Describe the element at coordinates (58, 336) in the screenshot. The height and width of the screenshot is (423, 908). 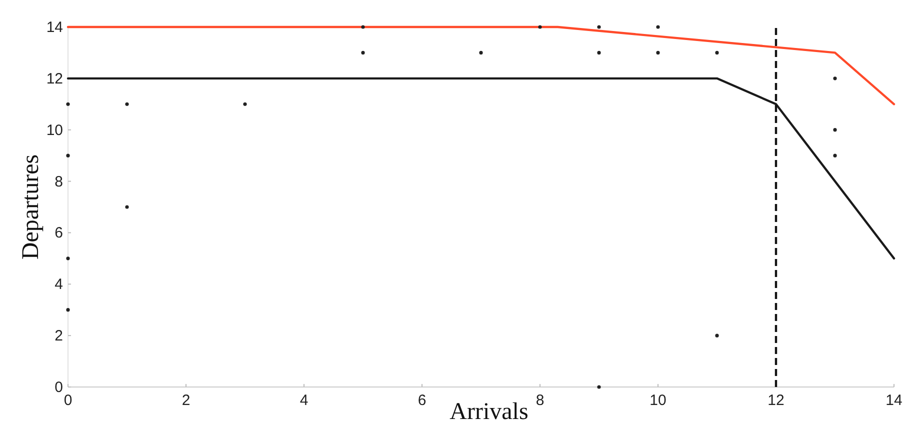
I see `y-tick-label: 2` at that location.